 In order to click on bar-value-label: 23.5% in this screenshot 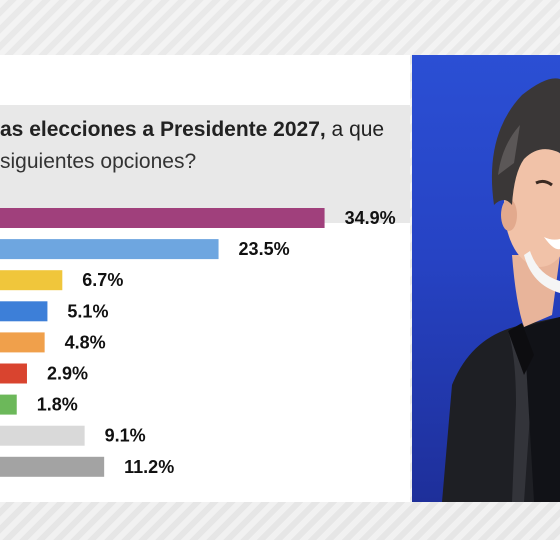, I will do `click(264, 249)`.